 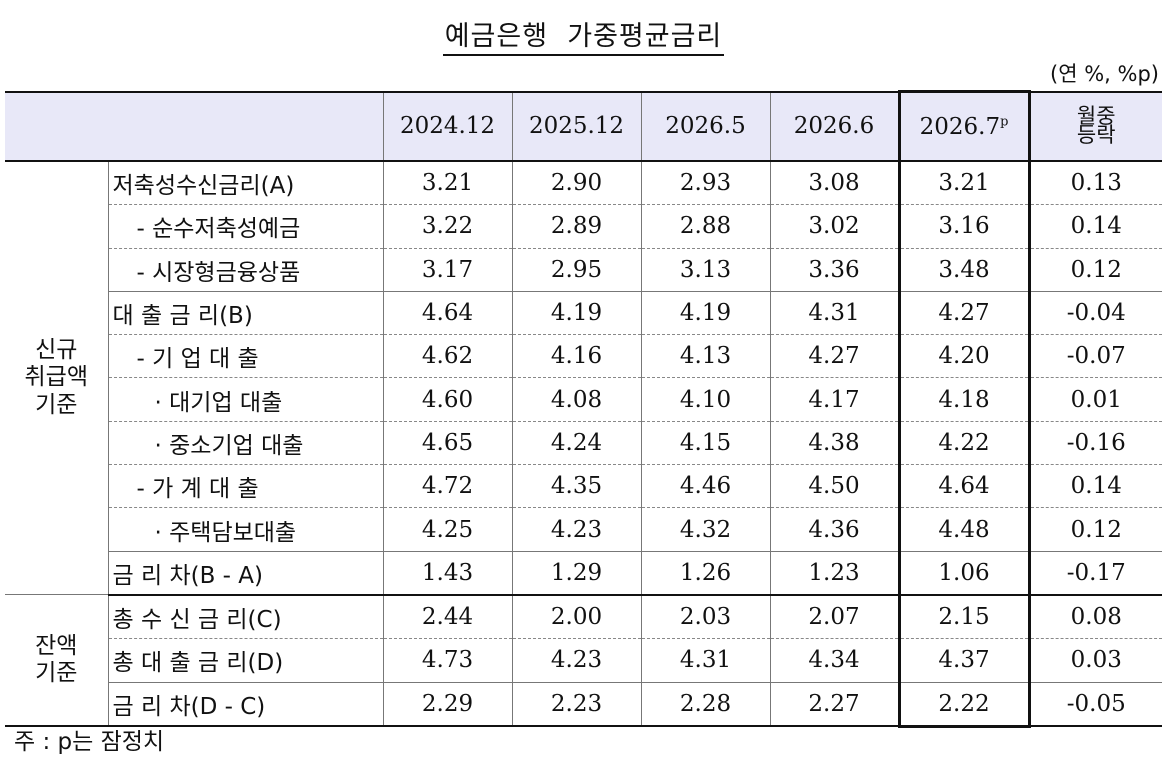 What do you see at coordinates (1095, 126) in the screenshot?
I see `col-header-change: 월중 등락` at bounding box center [1095, 126].